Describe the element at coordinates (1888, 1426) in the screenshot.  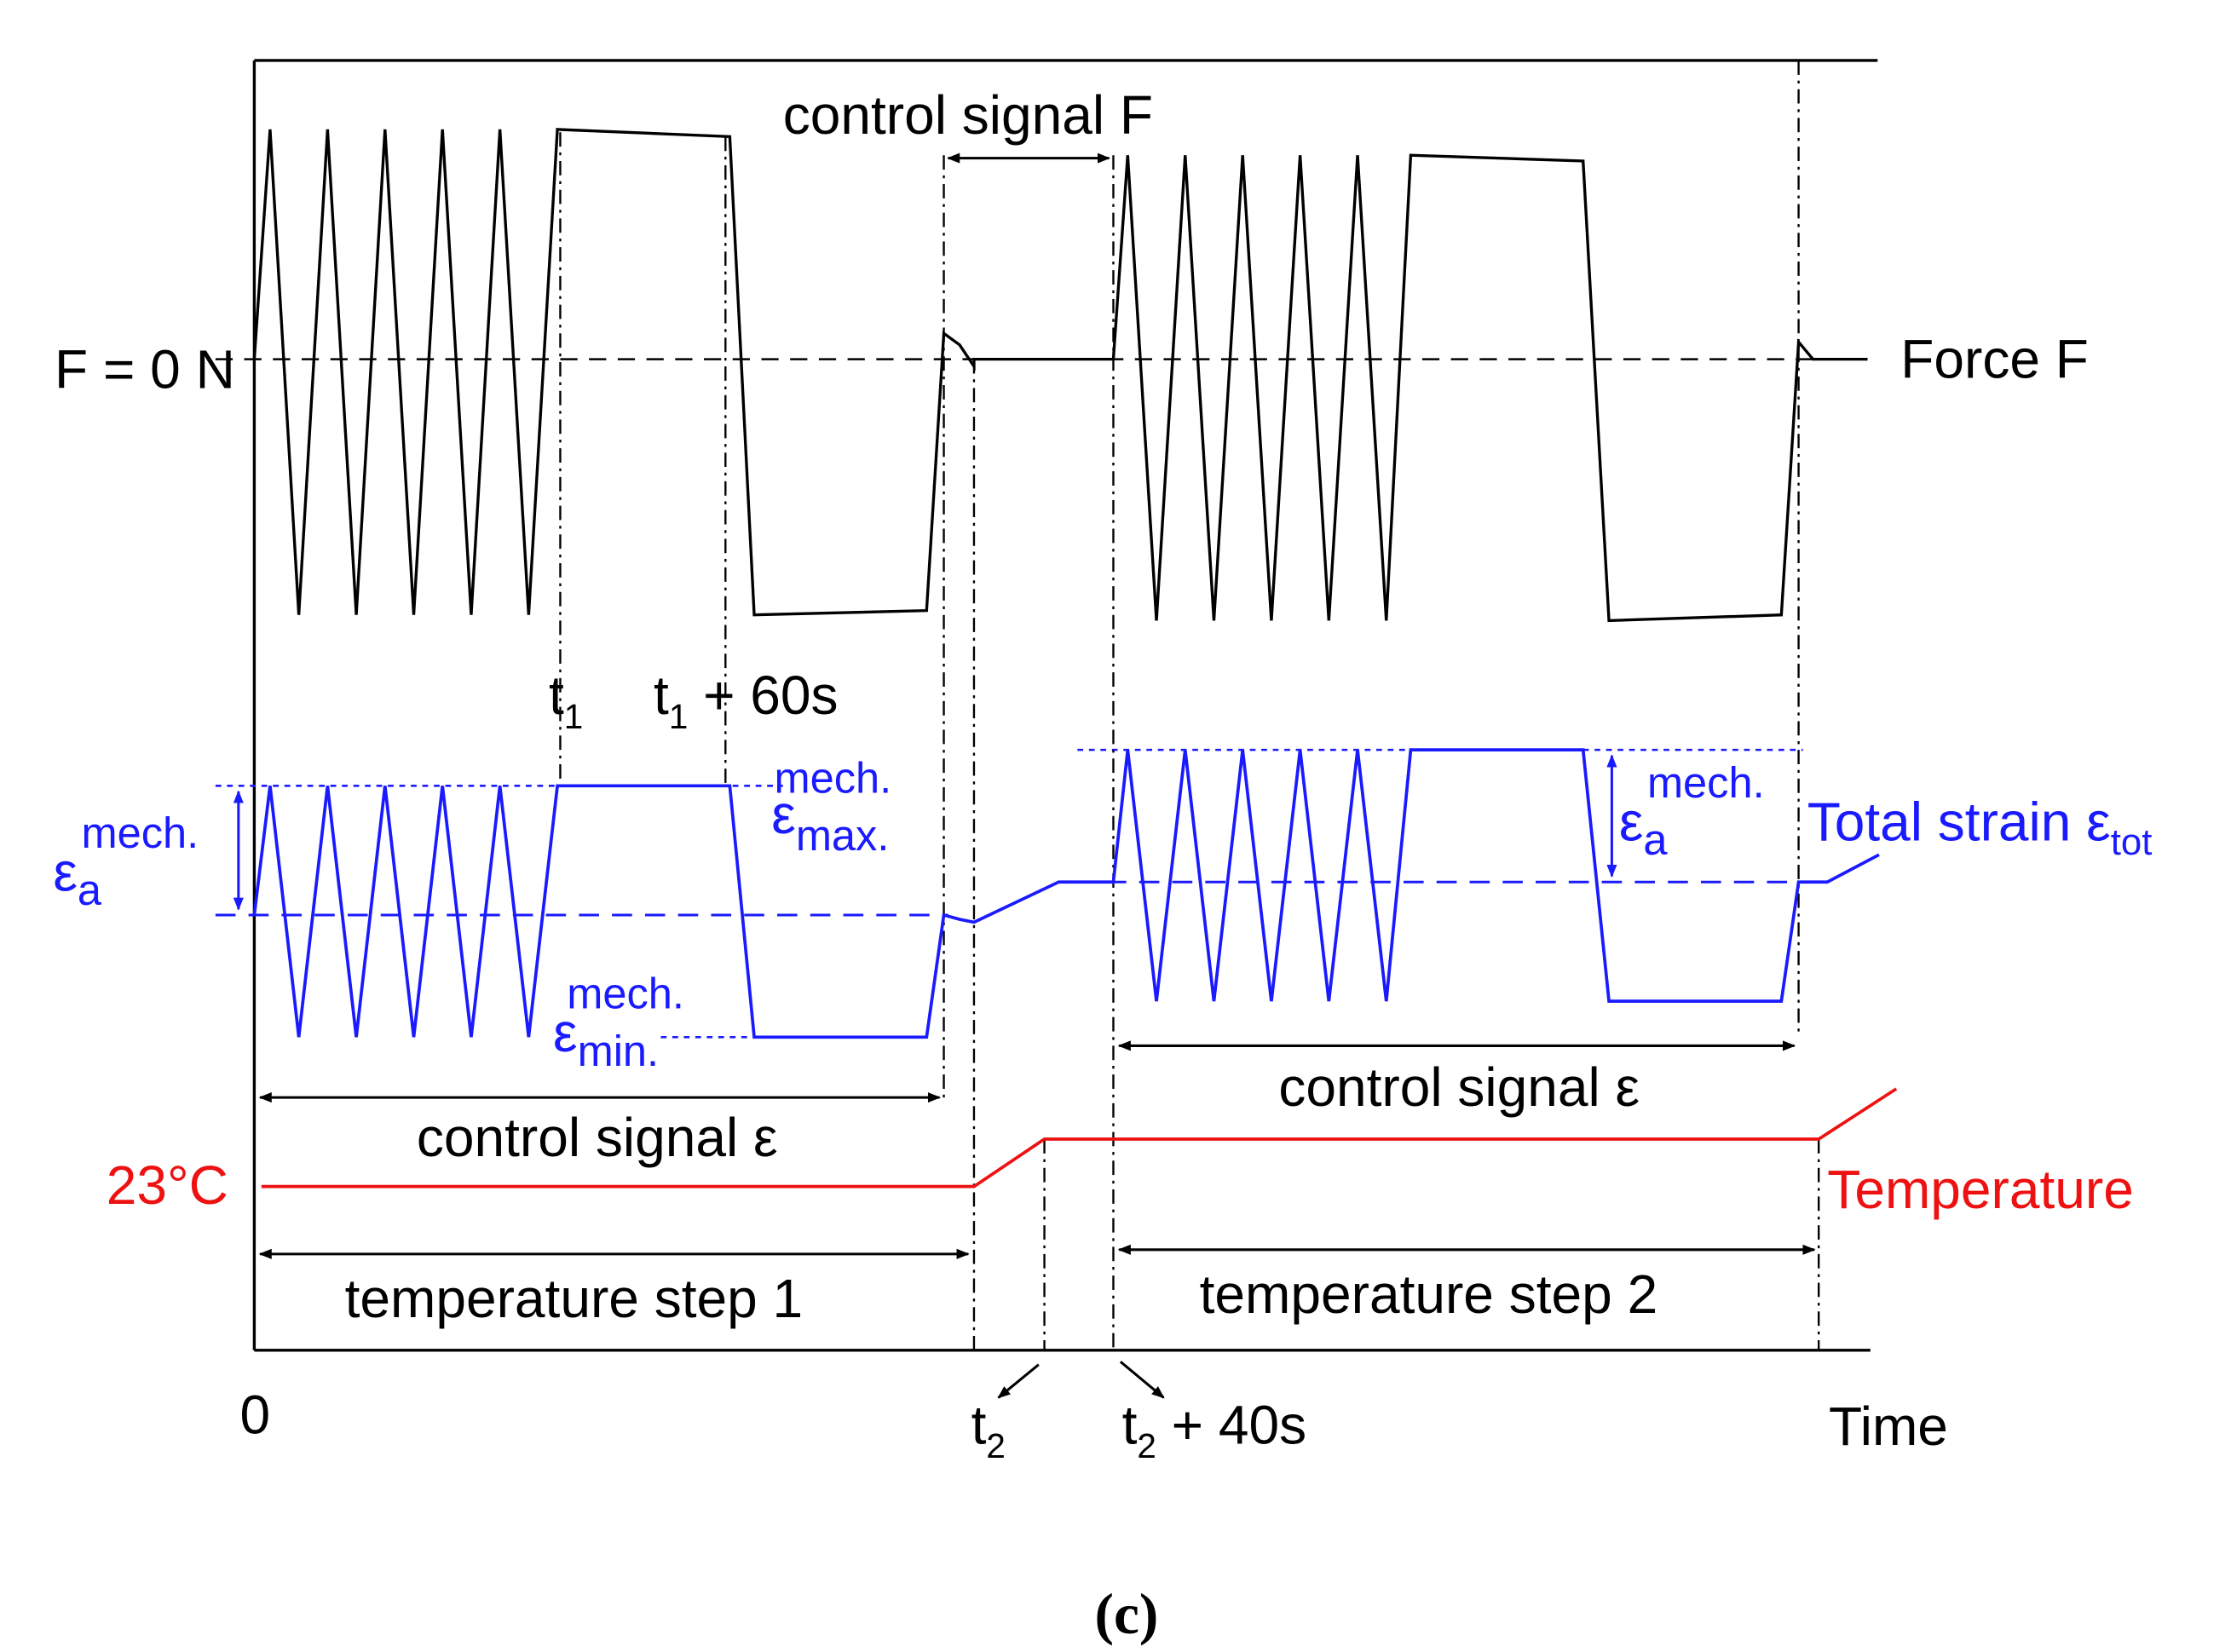
I see `time-axis-label: Time` at that location.